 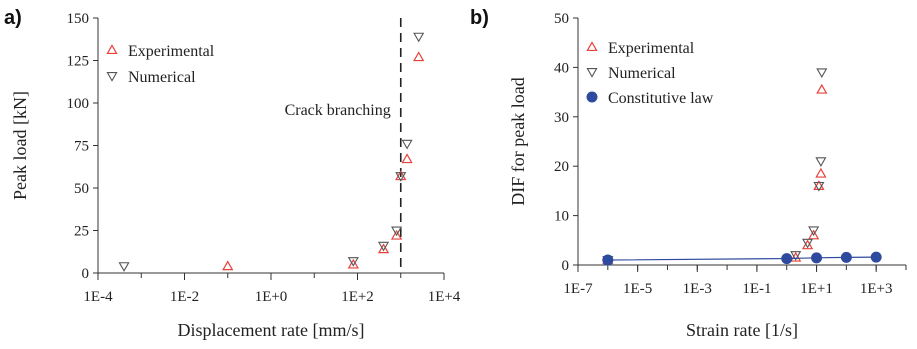 I want to click on y-tick-label: 40, so click(x=561, y=68).